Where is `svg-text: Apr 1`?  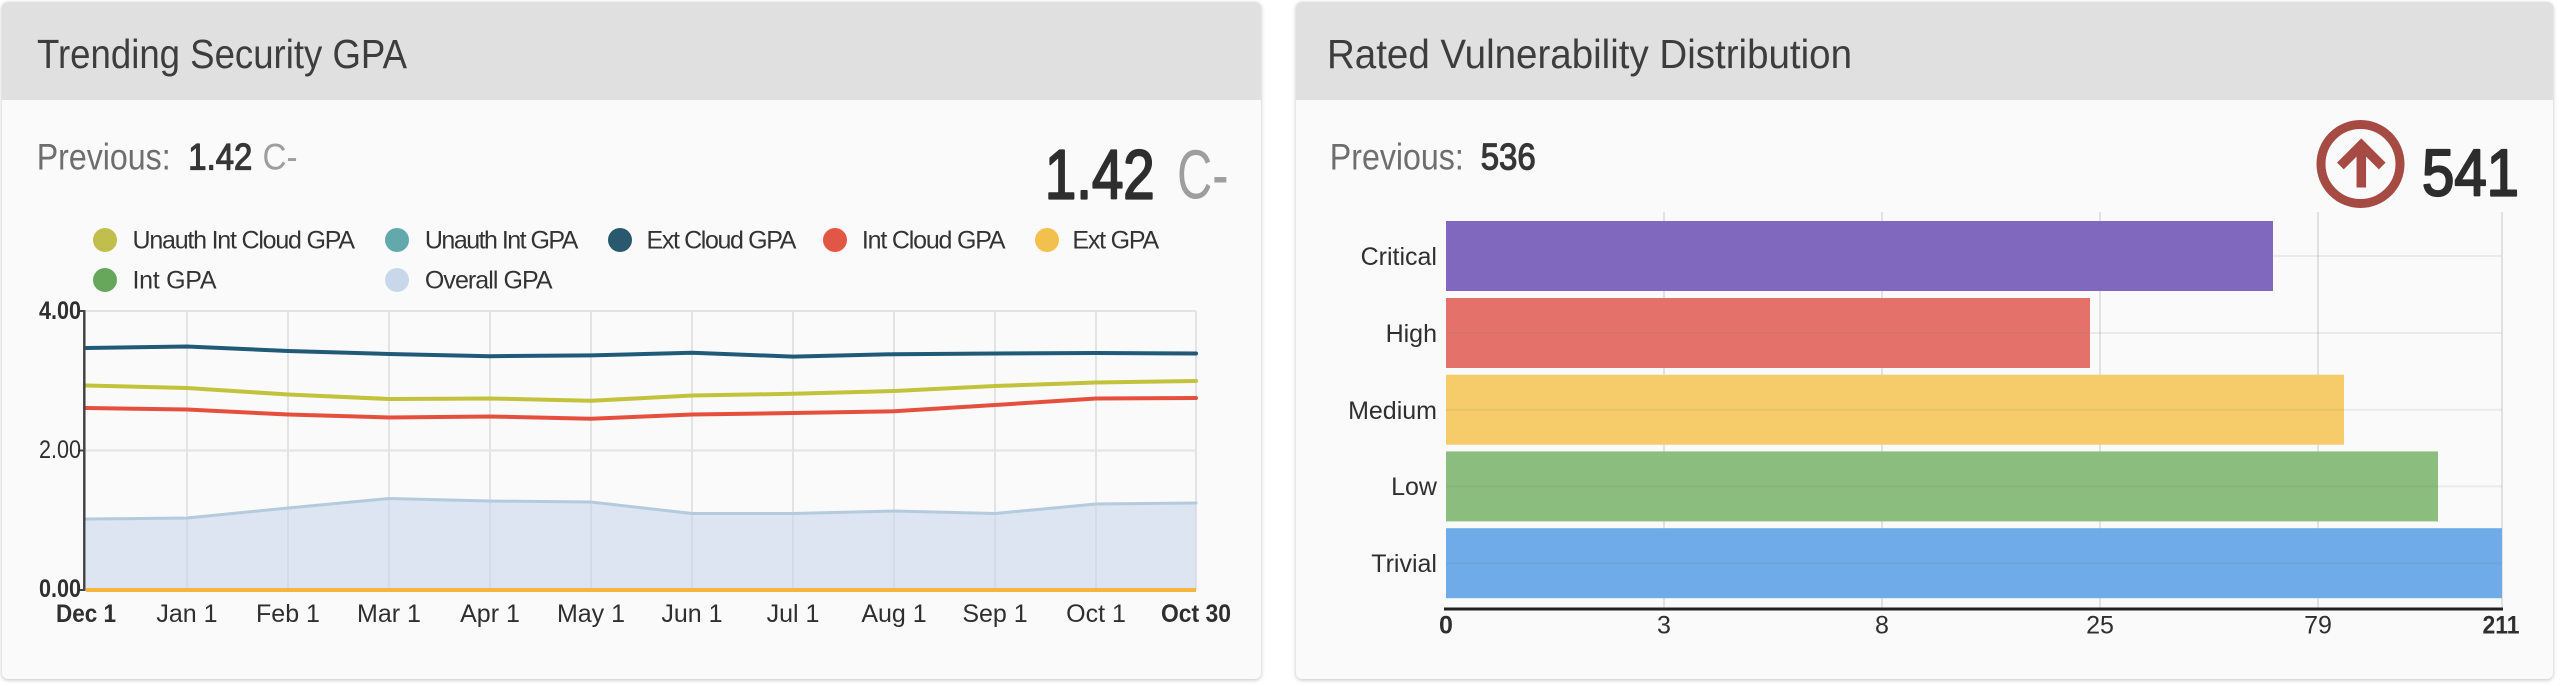 svg-text: Apr 1 is located at coordinates (490, 614).